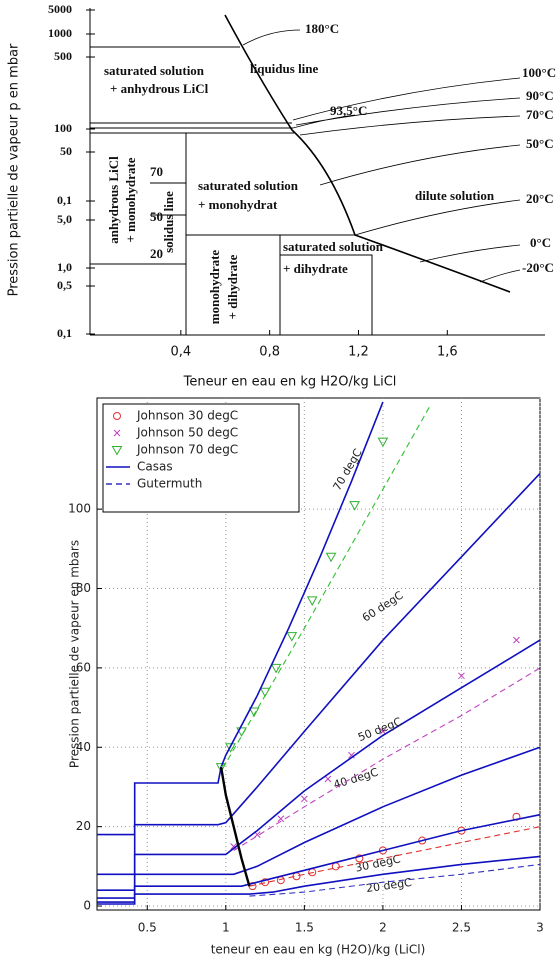  What do you see at coordinates (322, 28) in the screenshot?
I see `temperature-label: 180°C` at bounding box center [322, 28].